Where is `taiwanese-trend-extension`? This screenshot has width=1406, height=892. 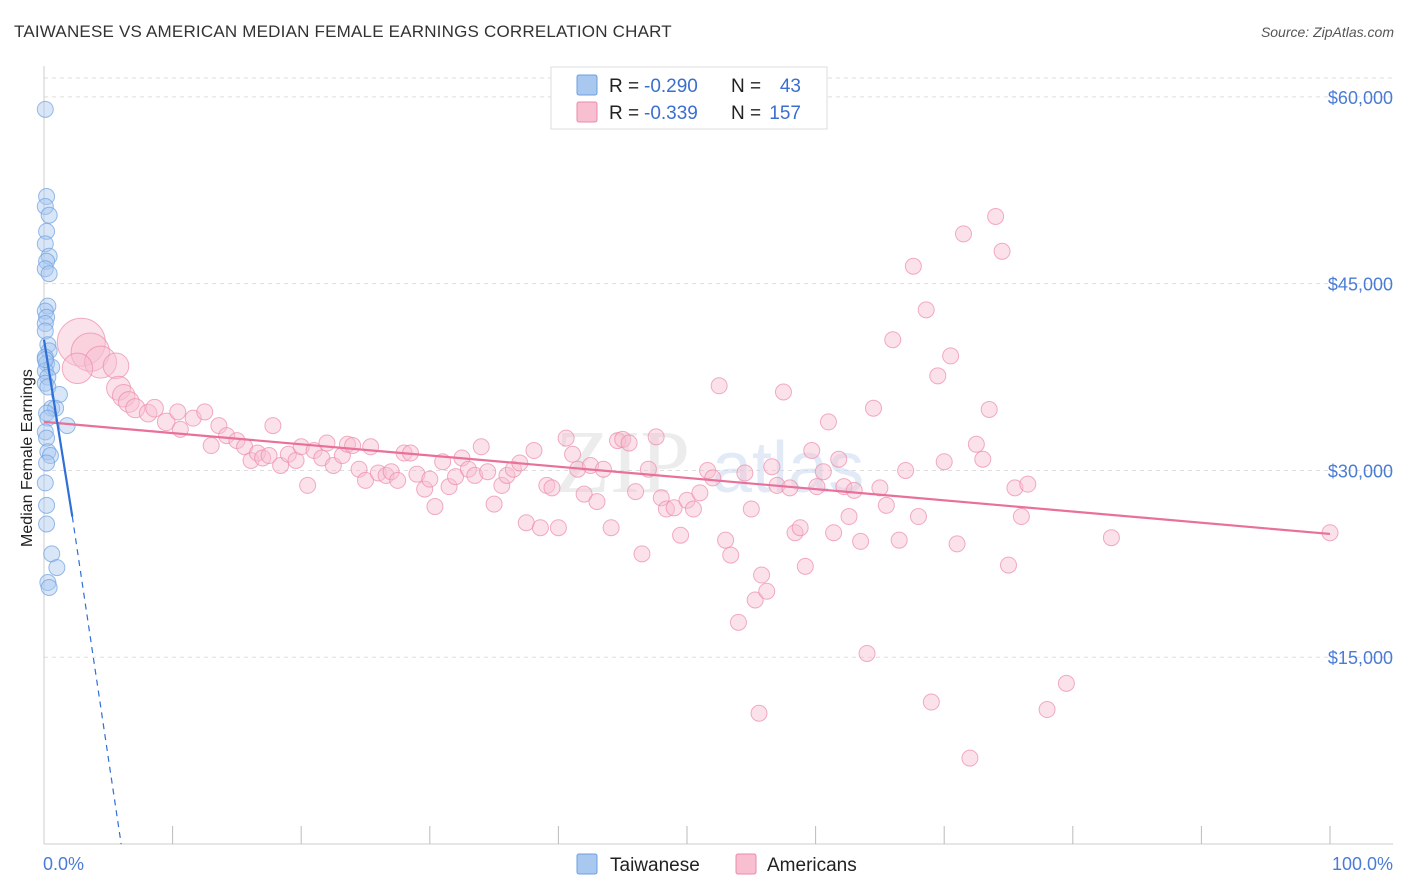
taiwanese-trend-extension is located at coordinates (96, 680).